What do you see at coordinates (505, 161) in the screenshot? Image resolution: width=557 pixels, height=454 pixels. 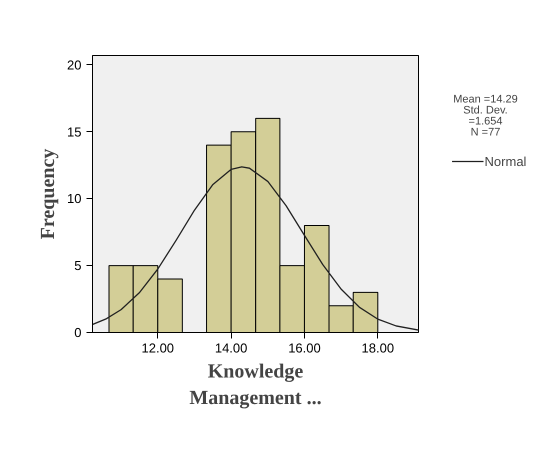 I see `legend-label: Normal` at bounding box center [505, 161].